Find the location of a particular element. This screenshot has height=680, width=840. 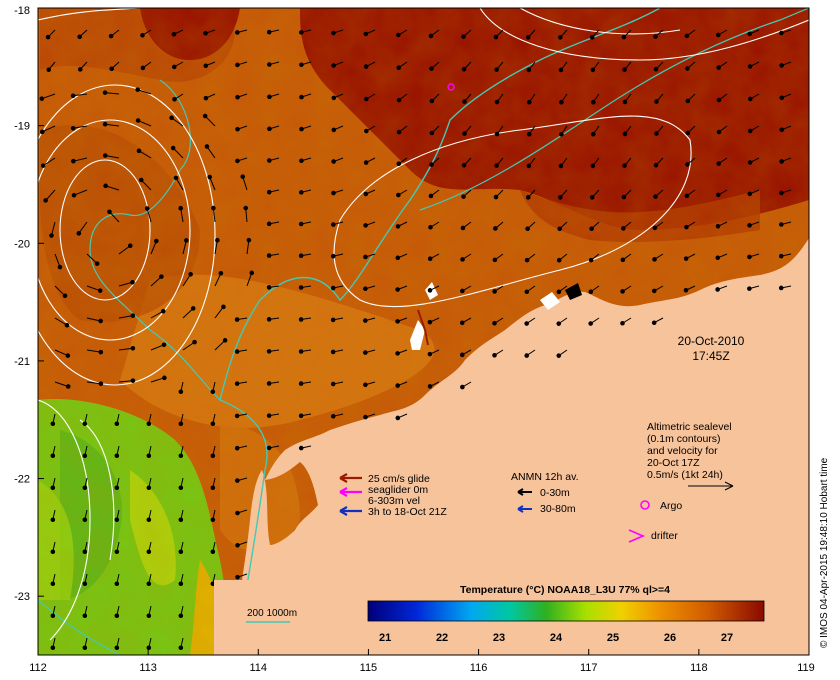

svg-text: 6-303m vel is located at coordinates (394, 501).